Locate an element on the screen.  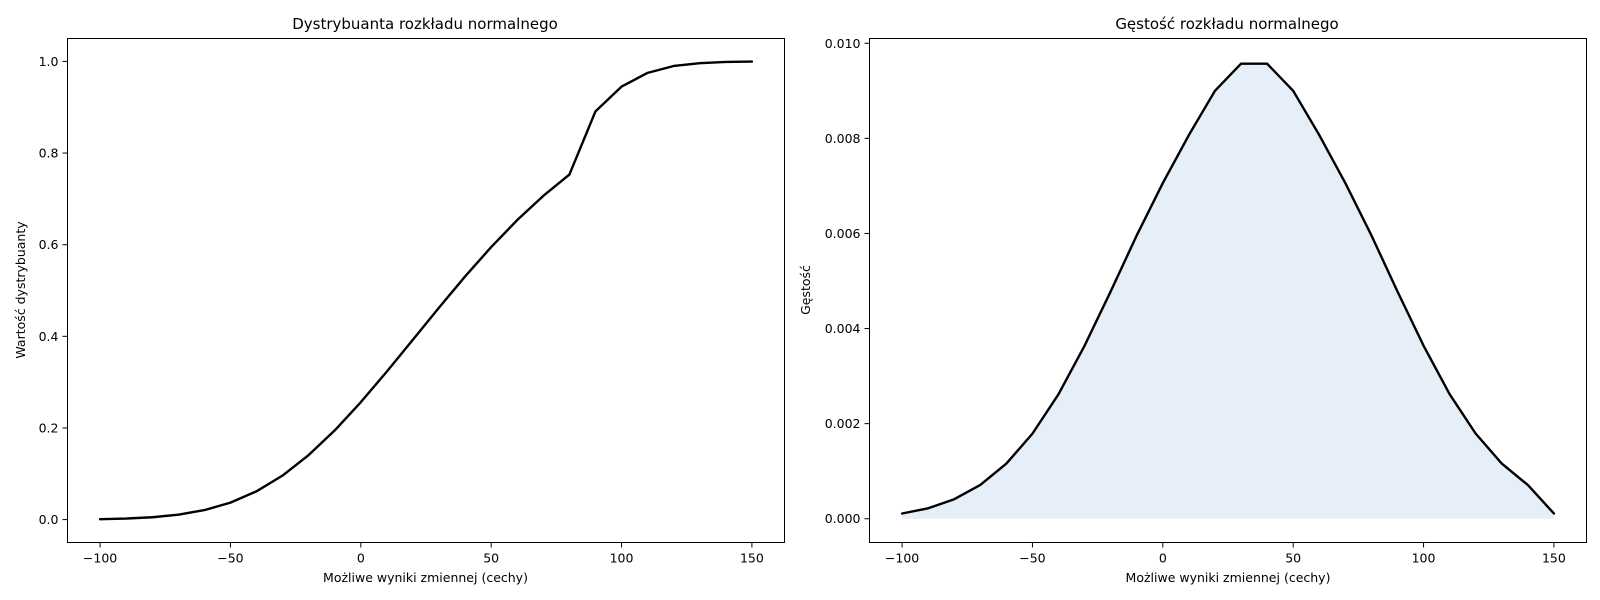
chart-title: Gęstość rozkładu normalnego is located at coordinates (1226, 24).